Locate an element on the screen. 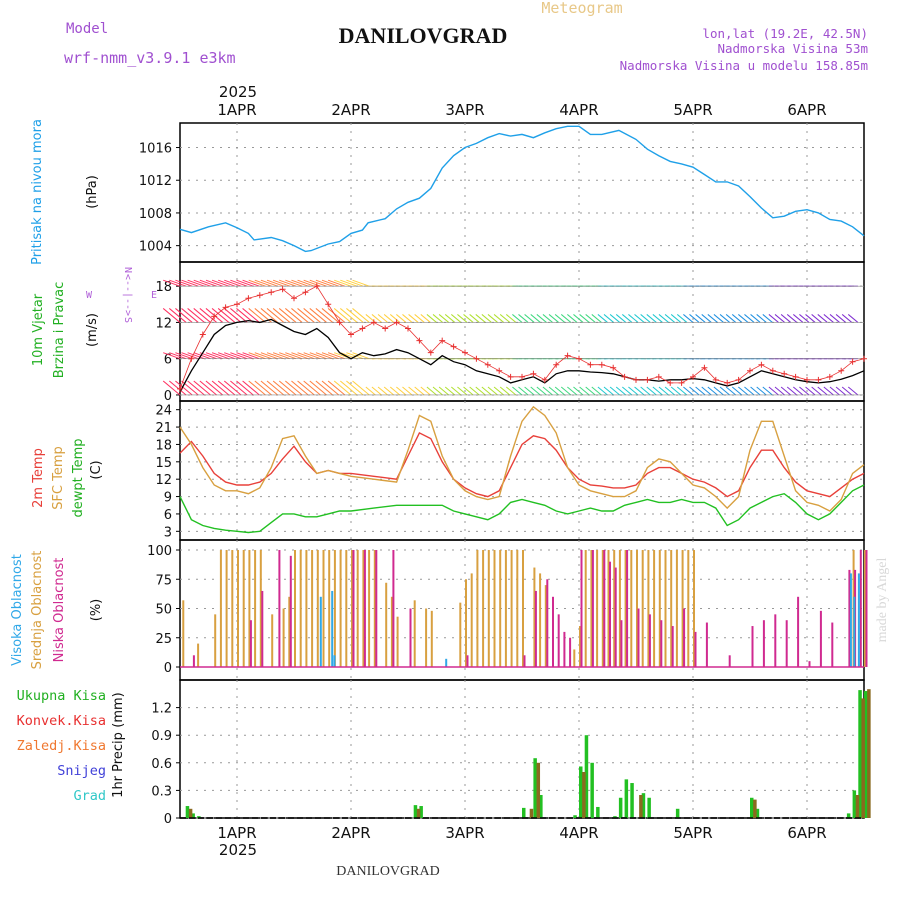 This screenshot has width=900, height=900. precip-frame is located at coordinates (522, 749).